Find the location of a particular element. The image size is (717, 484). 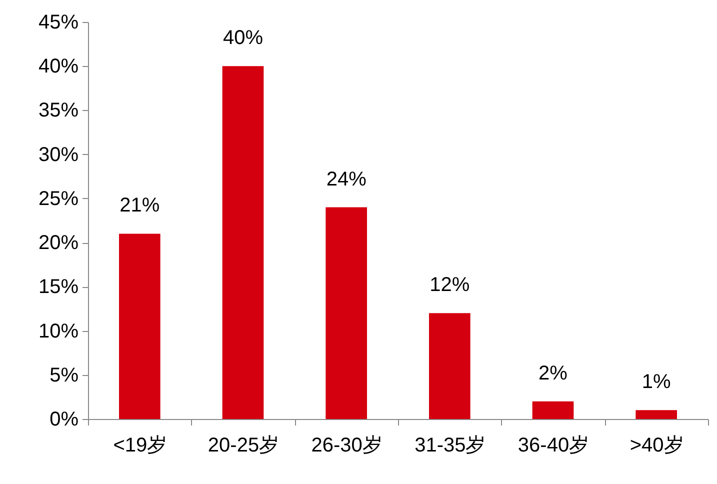

y-tick-label: 10% is located at coordinates (58, 331).